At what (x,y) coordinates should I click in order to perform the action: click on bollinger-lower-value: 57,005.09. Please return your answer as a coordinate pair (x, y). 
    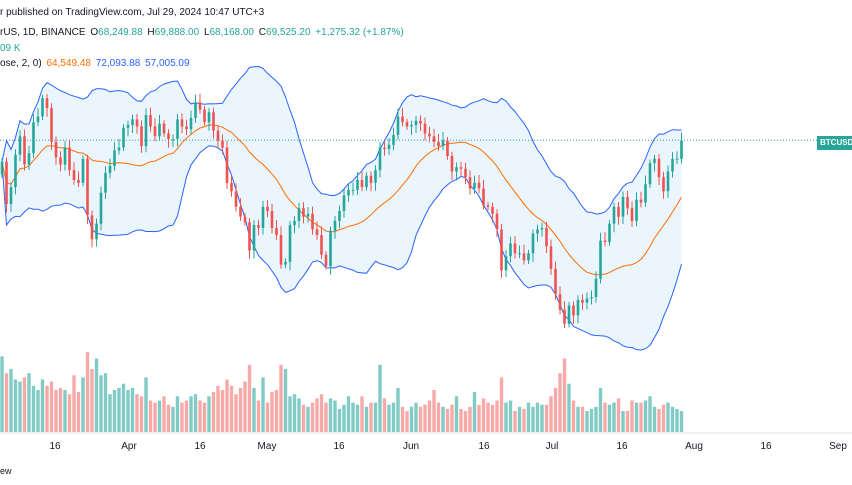
    Looking at the image, I should click on (167, 63).